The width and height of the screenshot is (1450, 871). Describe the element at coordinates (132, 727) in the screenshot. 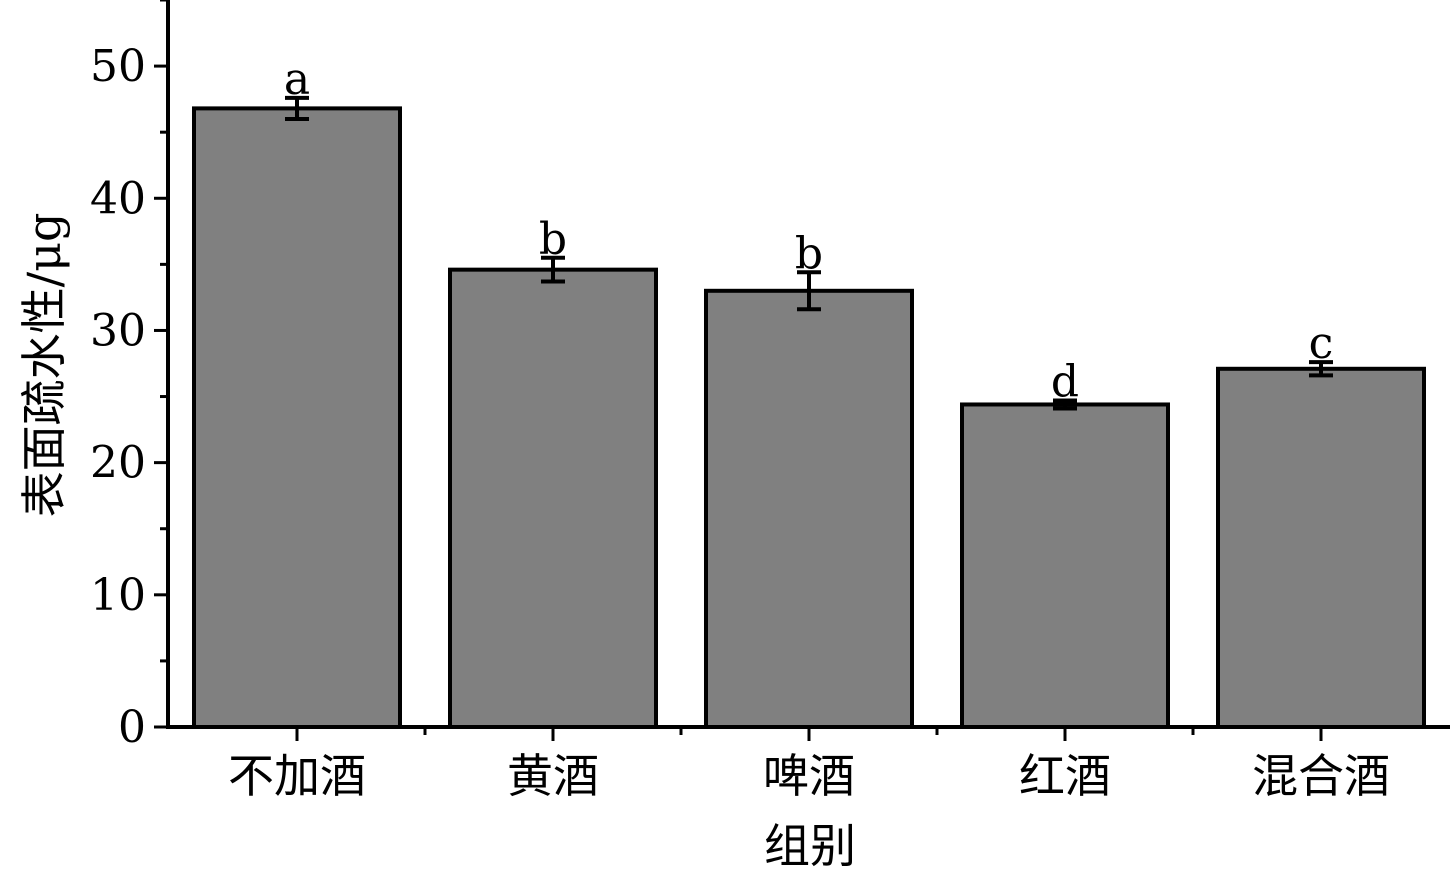

I see `y-tick-label: 0` at that location.